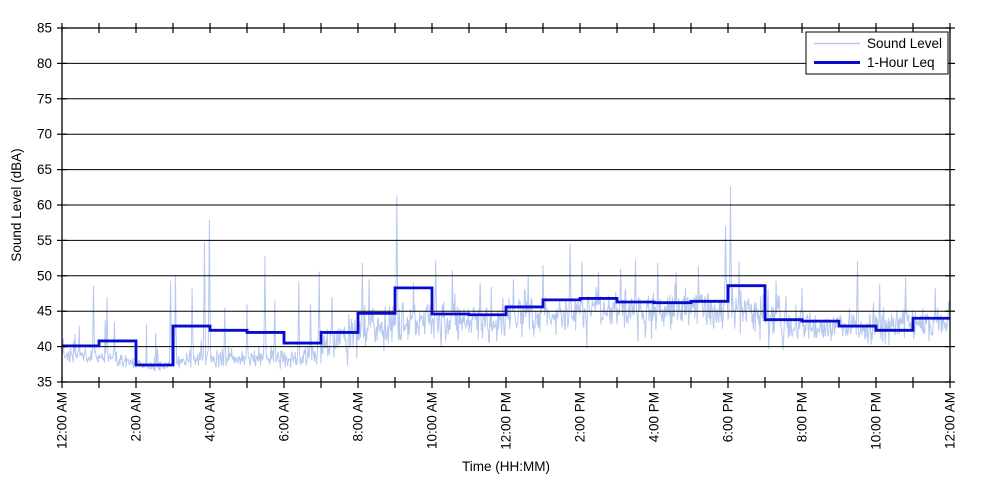 The image size is (1000, 500). I want to click on x-tick-label: 6:00 AM, so click(284, 417).